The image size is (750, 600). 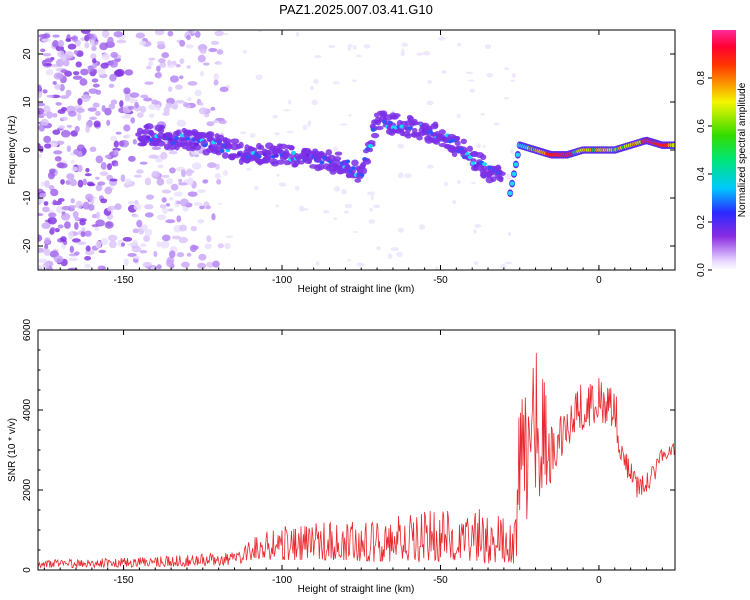 What do you see at coordinates (27, 54) in the screenshot?
I see `heatmap-y-tick-label: 20` at bounding box center [27, 54].